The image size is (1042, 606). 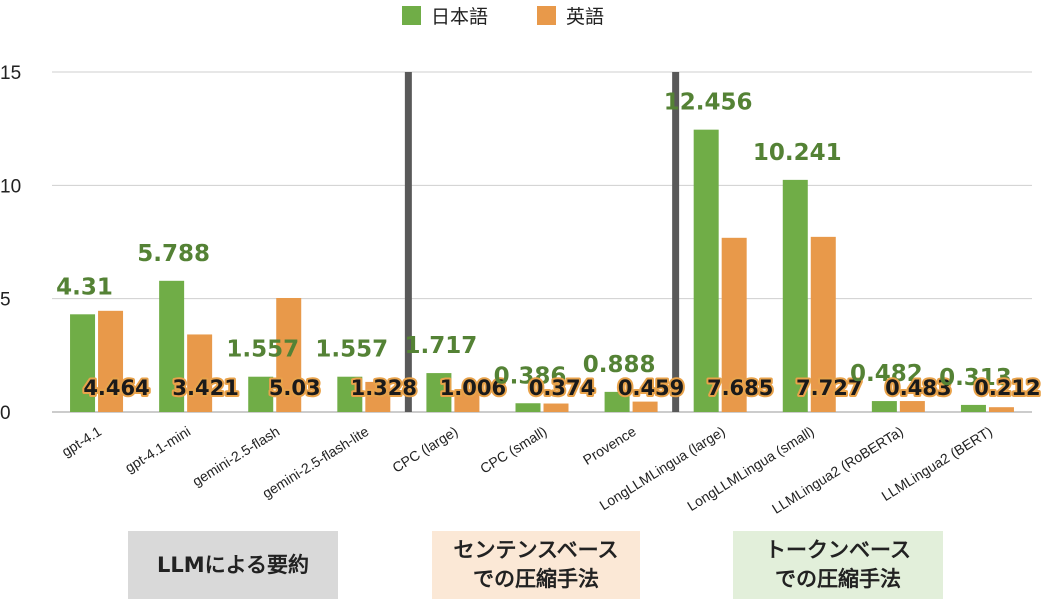 I want to click on data-label-ja: 0.386, so click(x=530, y=376).